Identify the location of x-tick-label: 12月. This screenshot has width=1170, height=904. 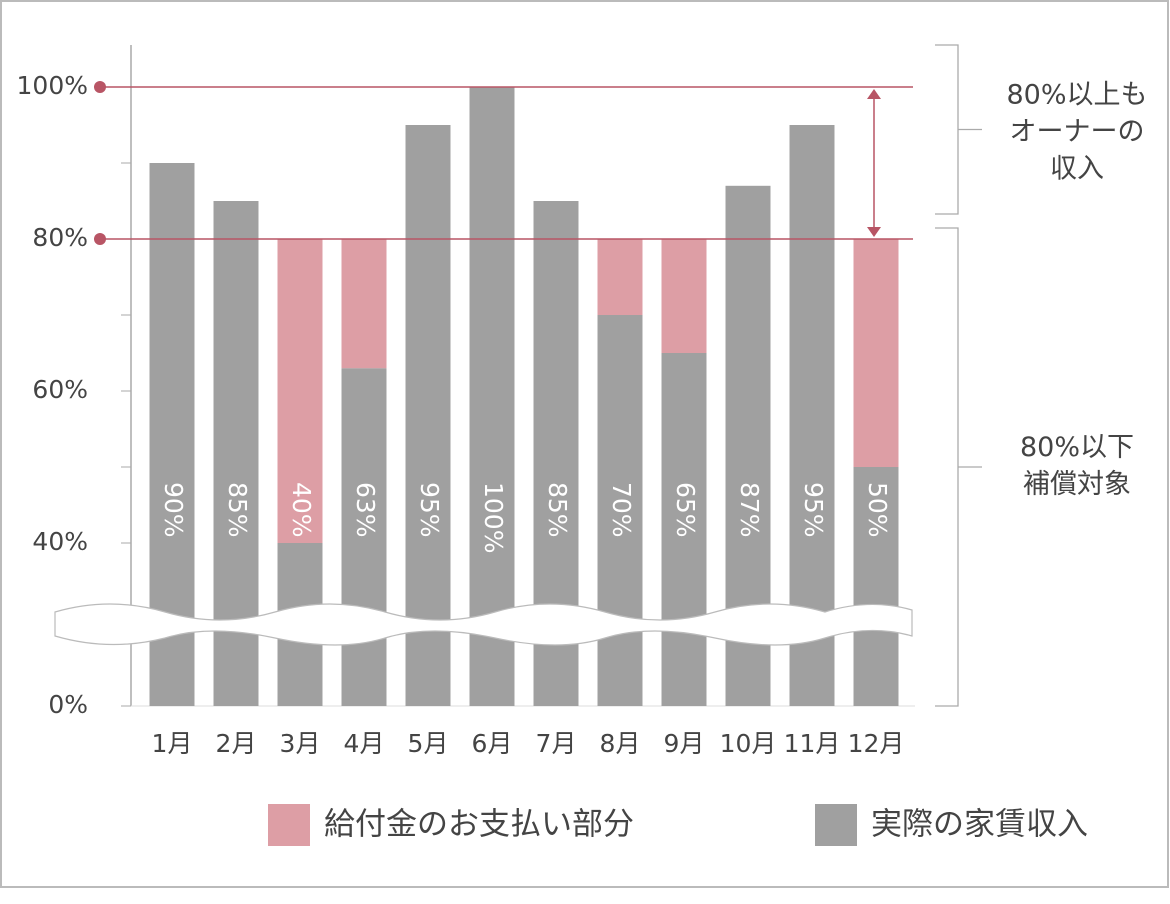
(876, 743).